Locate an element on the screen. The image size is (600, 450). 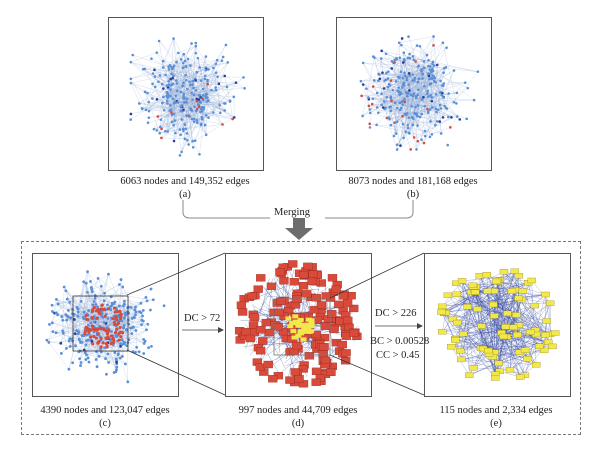
caption-b-text: 8073 nodes and 181,168 edges is located at coordinates (413, 181).